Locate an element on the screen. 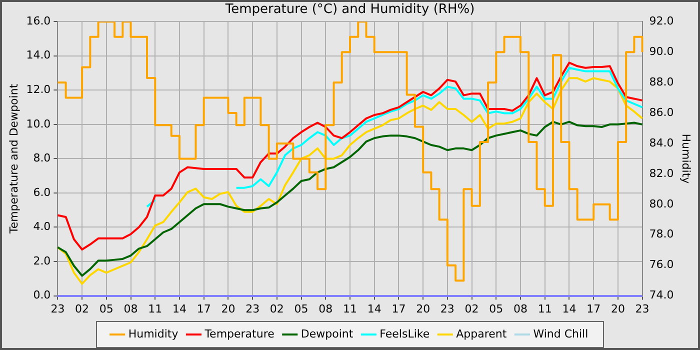 The width and height of the screenshot is (700, 350). y2-tick-label: 88.0 is located at coordinates (661, 81).